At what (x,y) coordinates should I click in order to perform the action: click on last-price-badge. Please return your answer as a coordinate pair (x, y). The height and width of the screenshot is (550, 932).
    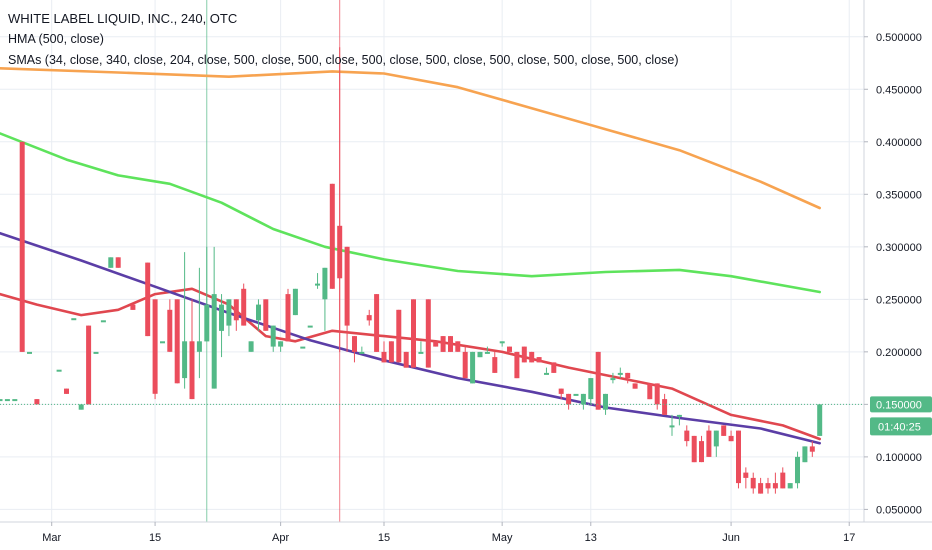
    Looking at the image, I should click on (901, 404).